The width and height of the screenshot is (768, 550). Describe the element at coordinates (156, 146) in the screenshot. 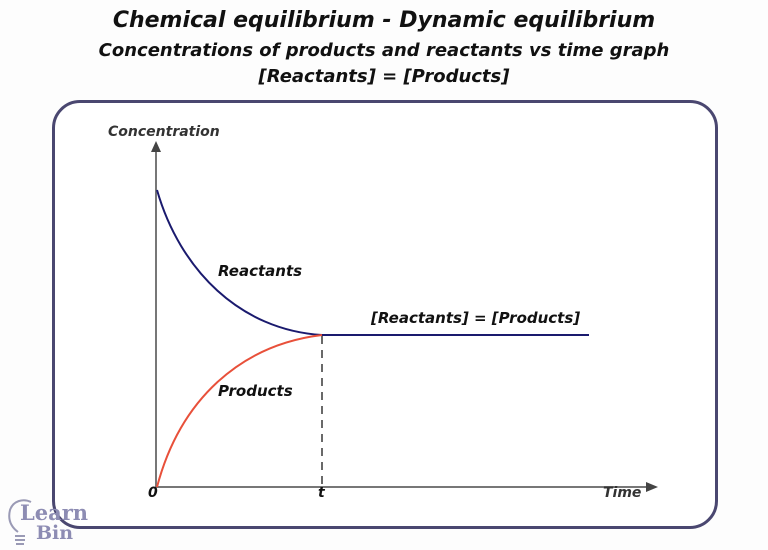

I see `y-axis-arrow-icon` at that location.